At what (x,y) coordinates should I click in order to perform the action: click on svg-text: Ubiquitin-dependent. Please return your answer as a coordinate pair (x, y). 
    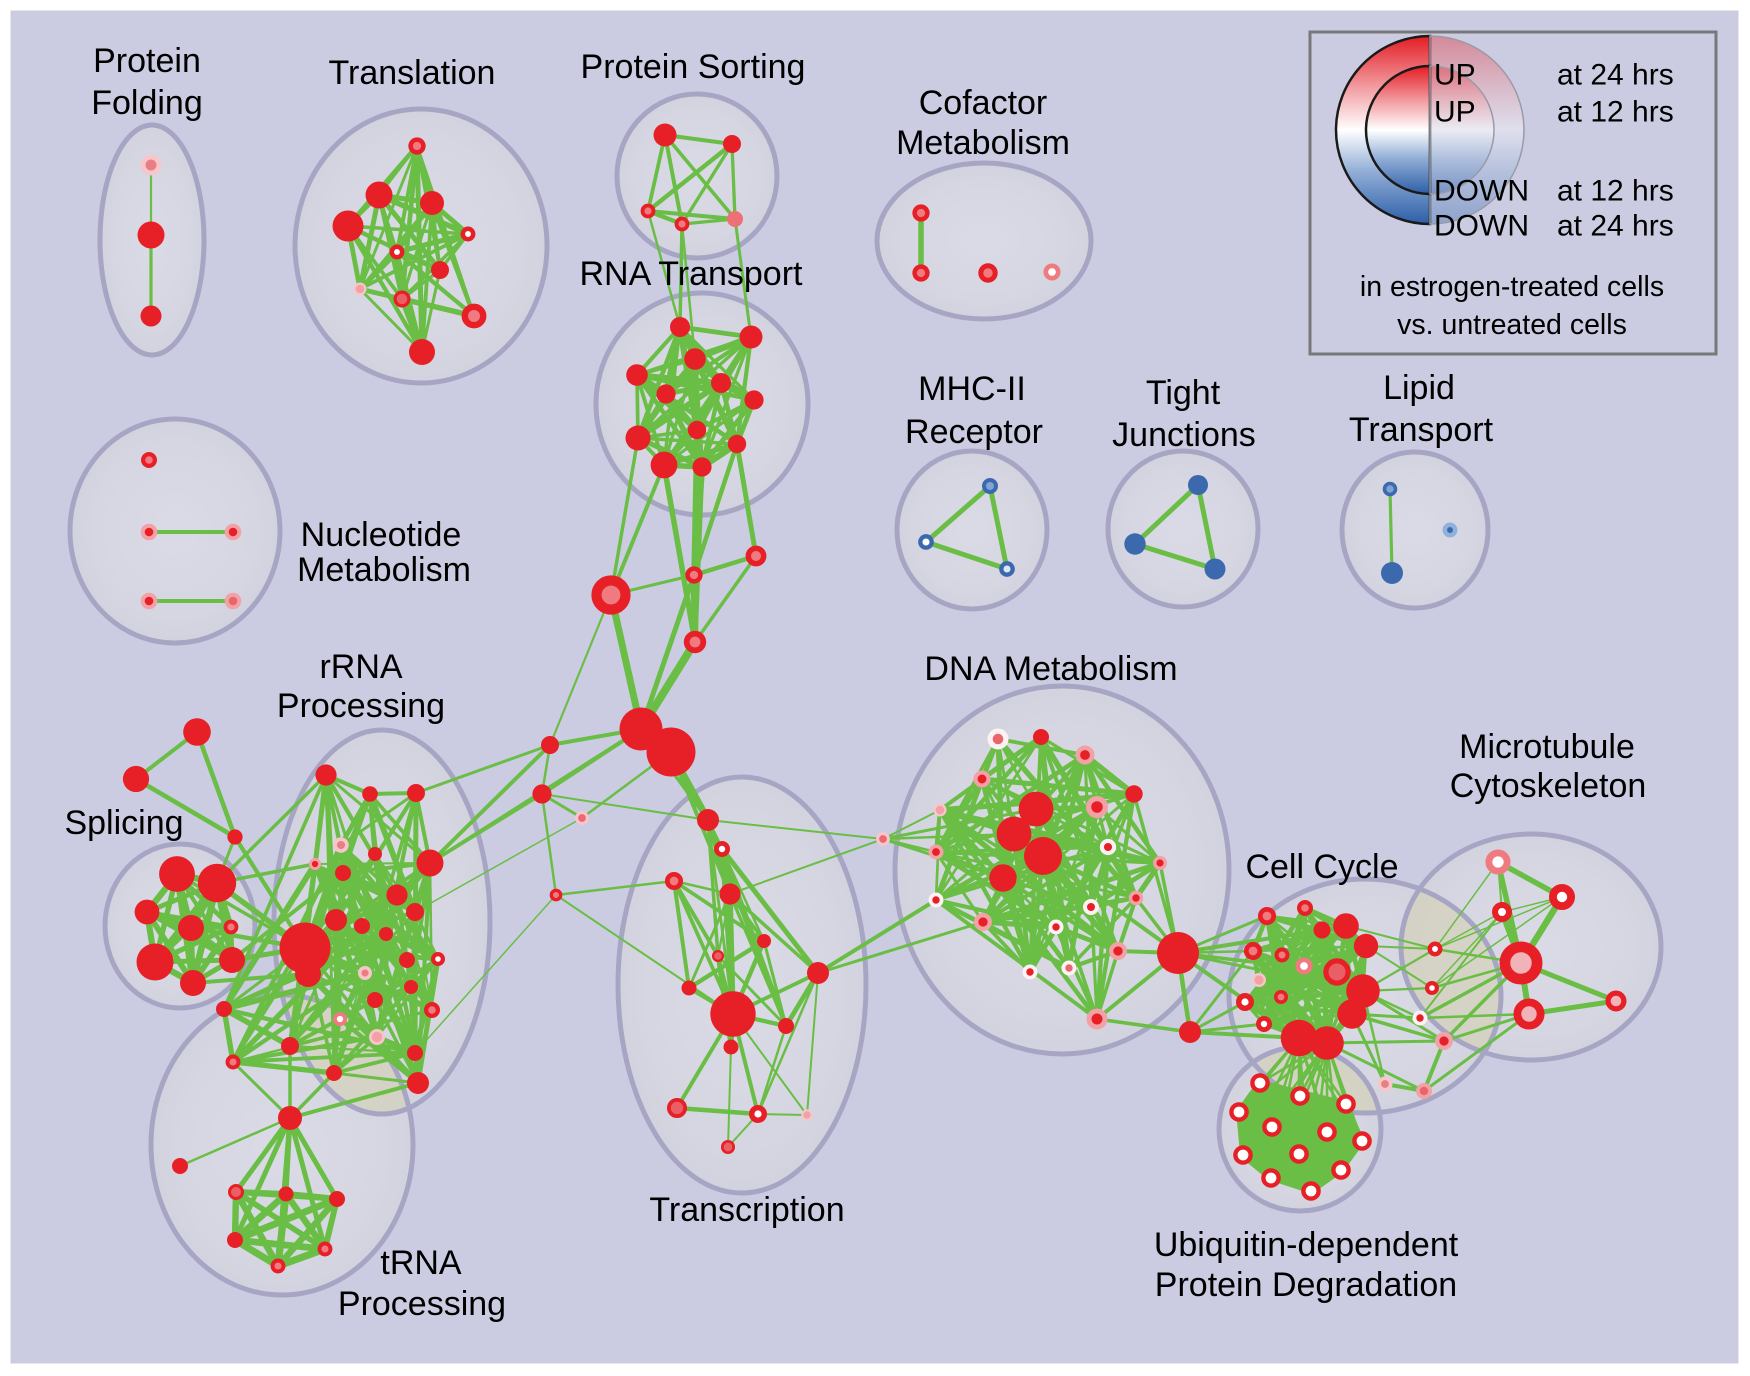
    Looking at the image, I should click on (1306, 1245).